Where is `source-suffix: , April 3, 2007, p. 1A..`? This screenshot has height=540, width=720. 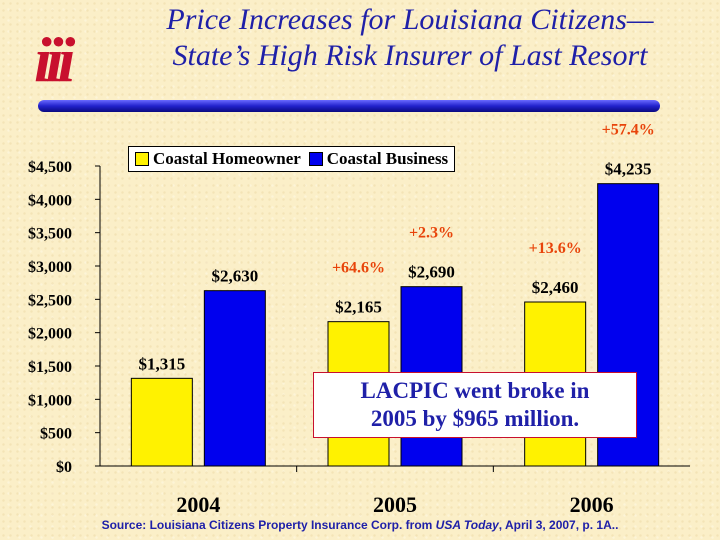 source-suffix: , April 3, 2007, p. 1A.. is located at coordinates (558, 525).